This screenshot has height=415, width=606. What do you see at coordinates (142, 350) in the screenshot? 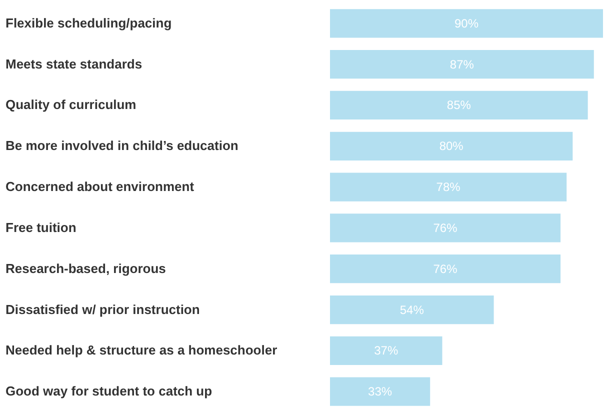
I see `y-tick-label: Needed help & structure as a homeschooler` at bounding box center [142, 350].